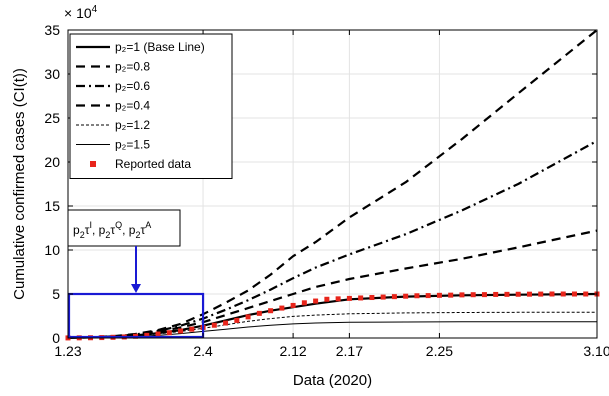  Describe the element at coordinates (78, 13) in the screenshot. I see `y-exponent-base: × 10` at that location.